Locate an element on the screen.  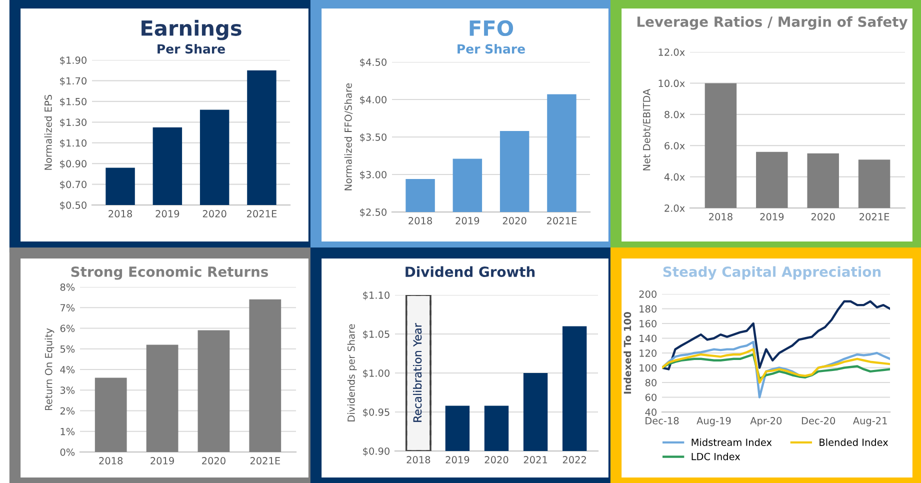
y-tick-label: $0.95 is located at coordinates (376, 413).